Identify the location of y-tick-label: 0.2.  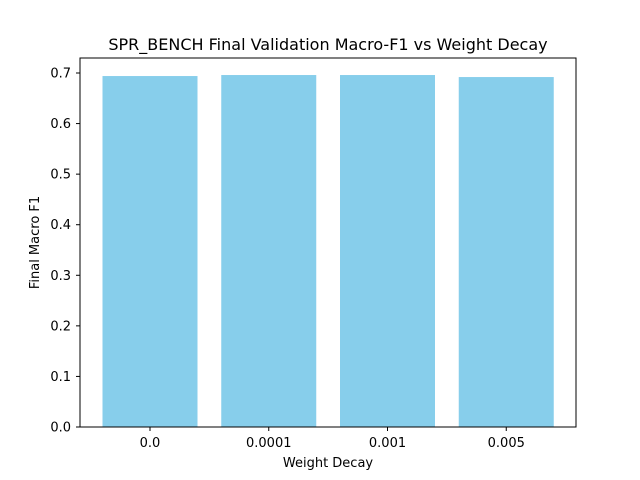
(60, 326).